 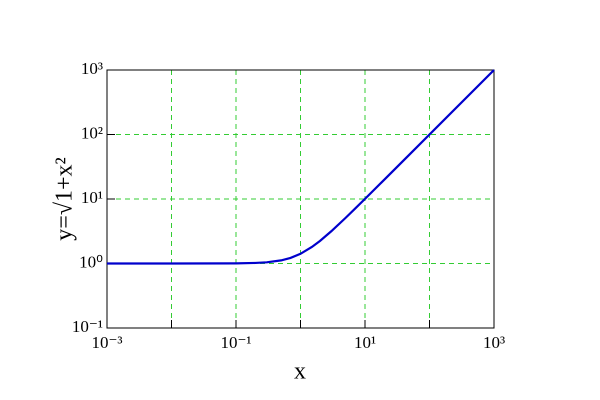 I want to click on y-tick-label: 10⁻¹, so click(x=87, y=326).